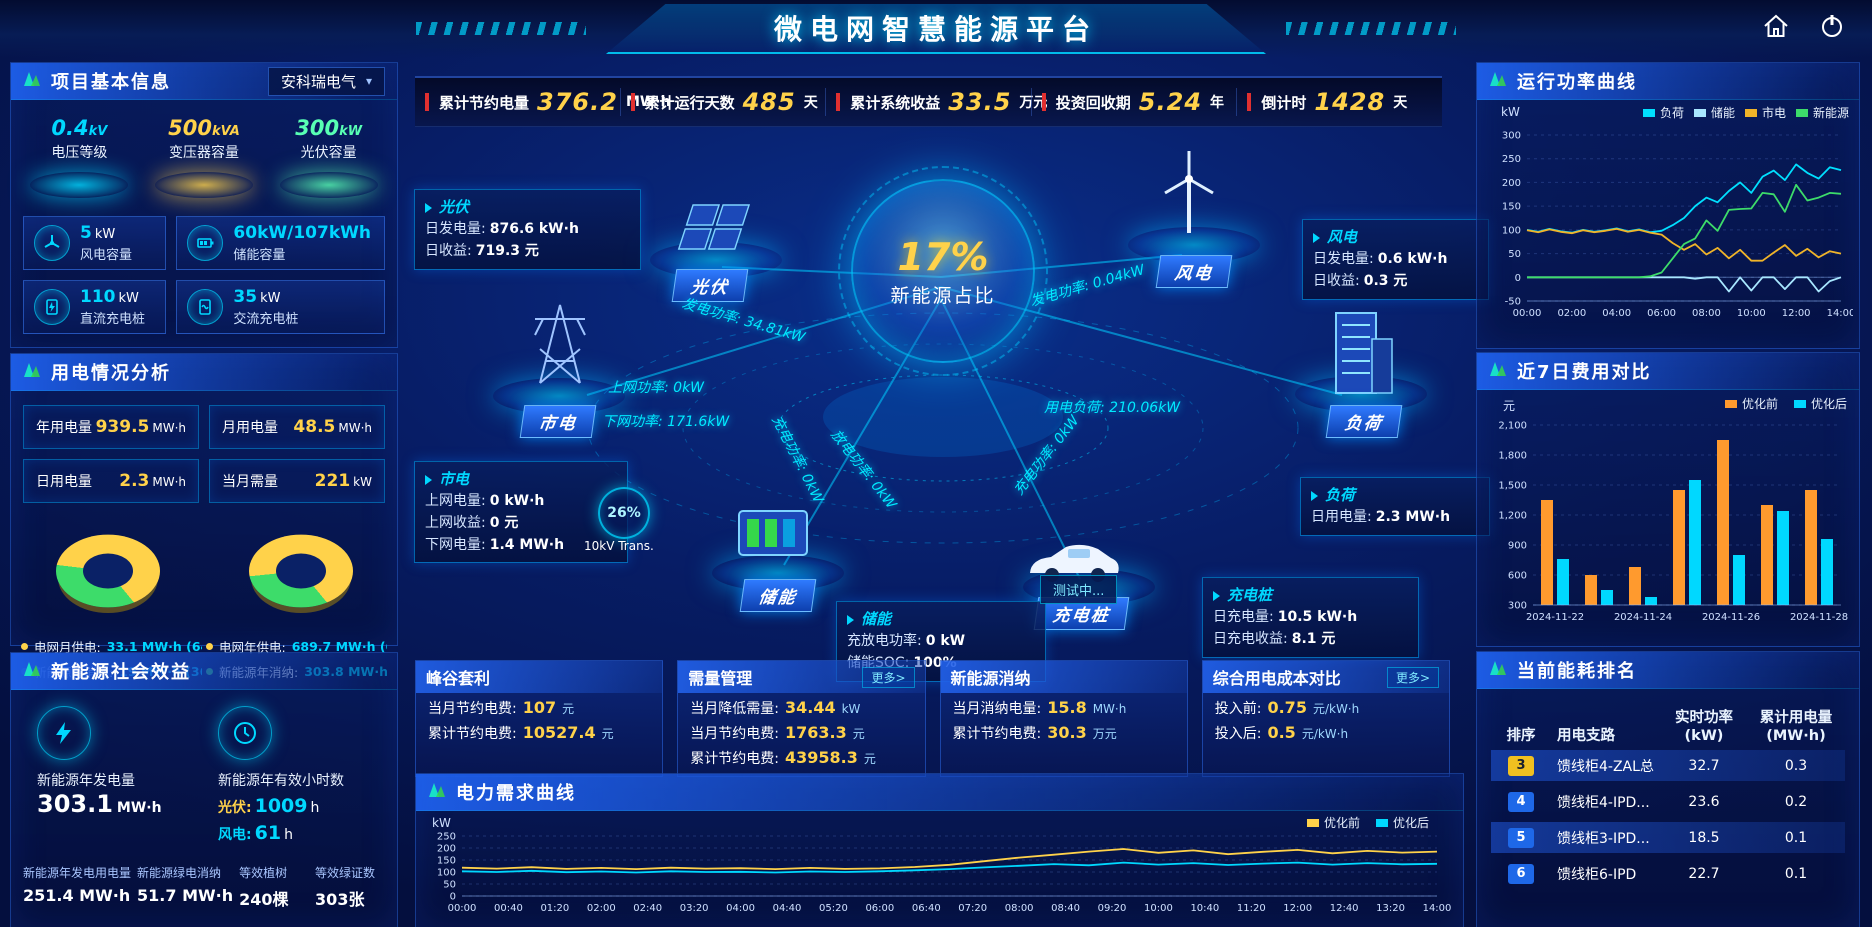 The image size is (1872, 927). Describe the element at coordinates (446, 849) in the screenshot. I see `svg-text: 200` at that location.